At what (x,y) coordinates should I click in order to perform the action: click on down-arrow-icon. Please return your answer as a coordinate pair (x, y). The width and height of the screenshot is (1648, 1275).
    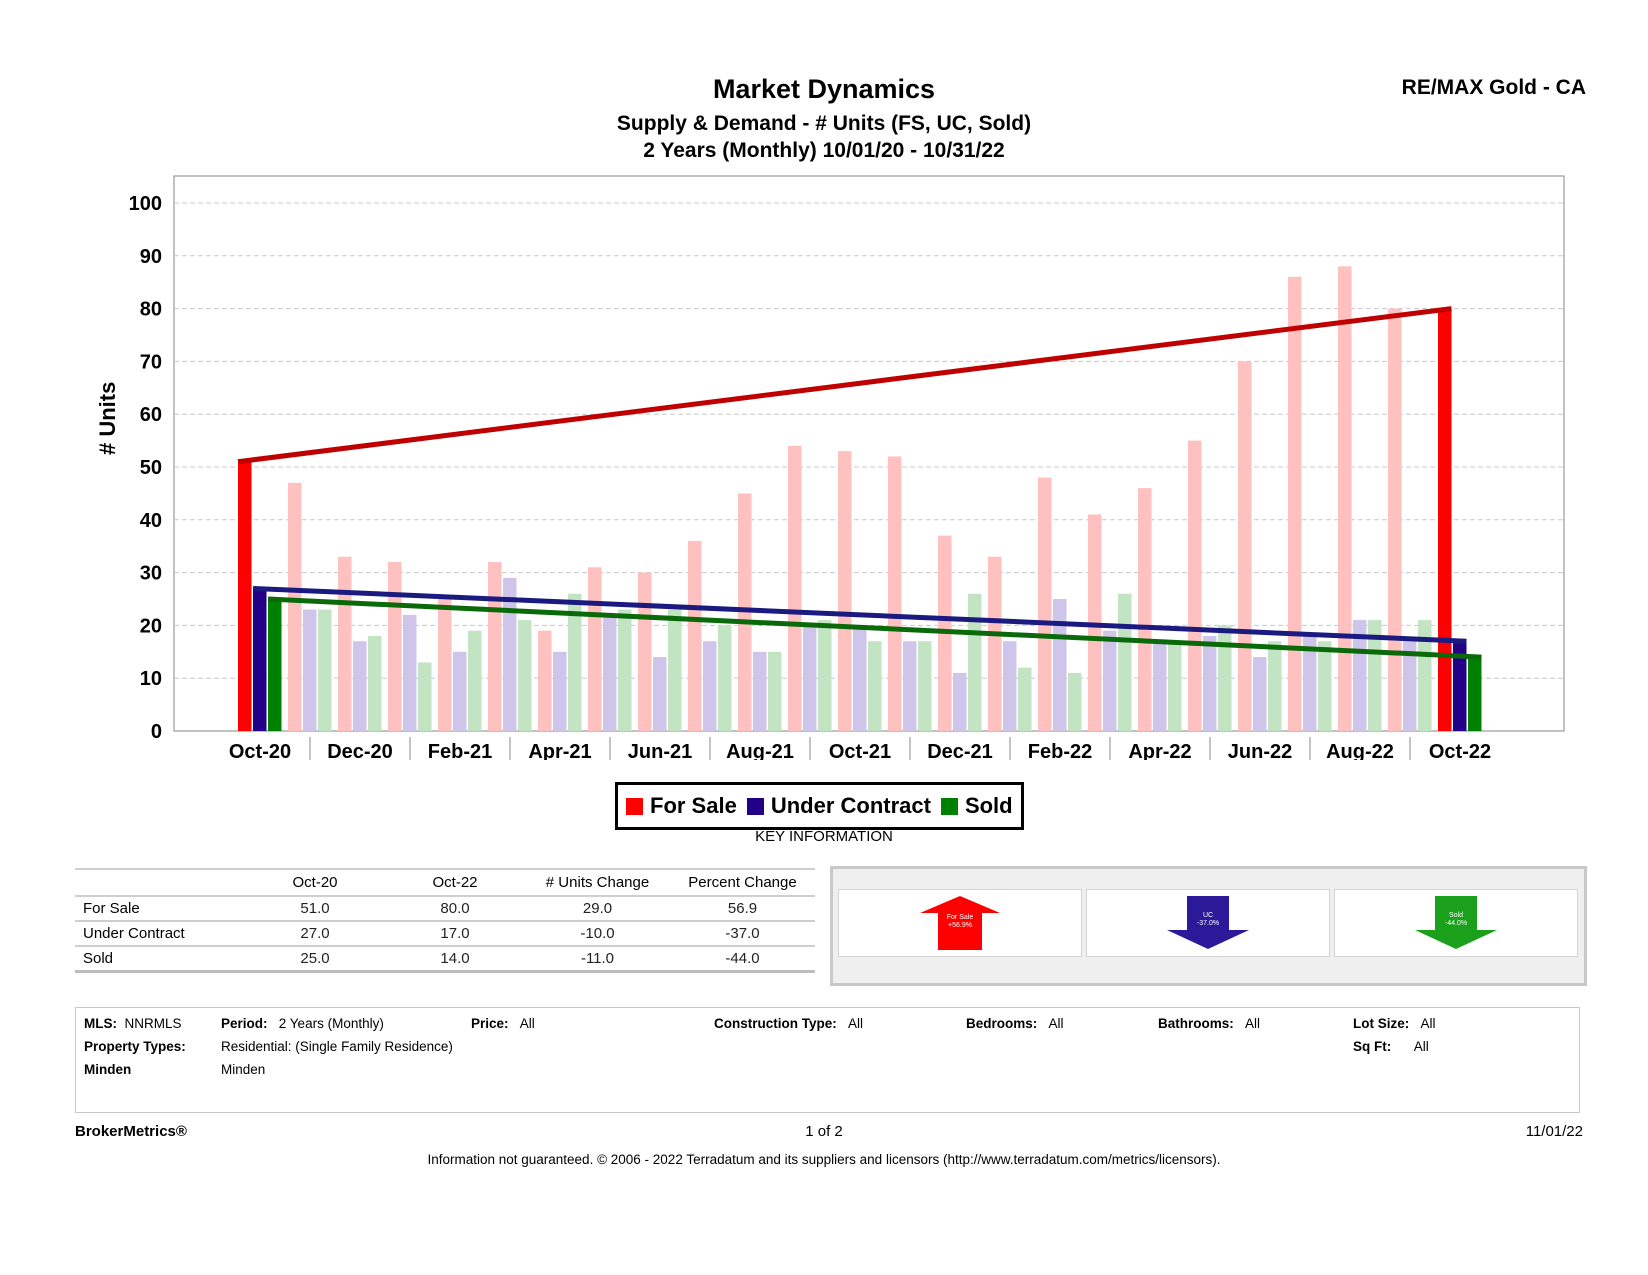
    Looking at the image, I should click on (1208, 922).